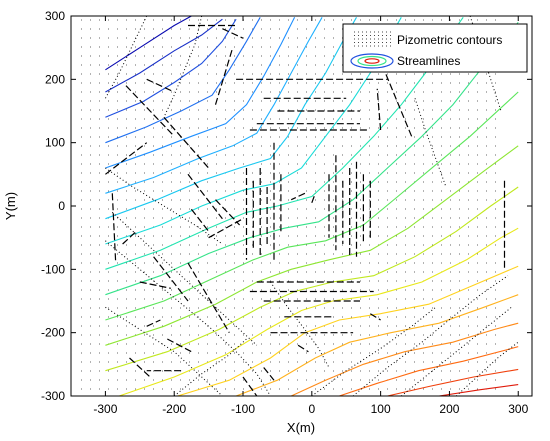 The height and width of the screenshot is (441, 550). I want to click on x-axis-label: X(m), so click(301, 427).